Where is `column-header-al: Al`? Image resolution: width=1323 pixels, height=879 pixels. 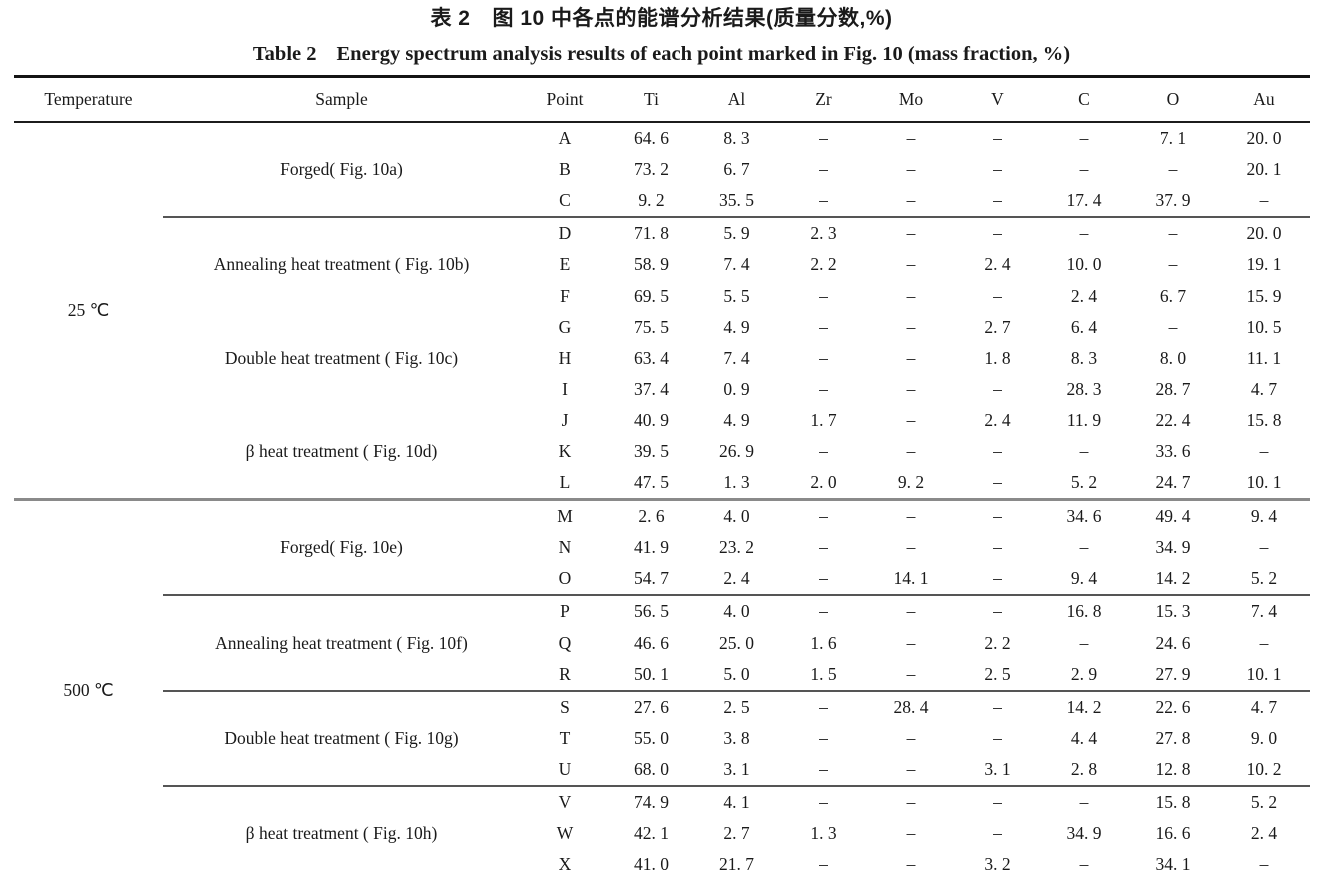
column-header-al: Al is located at coordinates (736, 99).